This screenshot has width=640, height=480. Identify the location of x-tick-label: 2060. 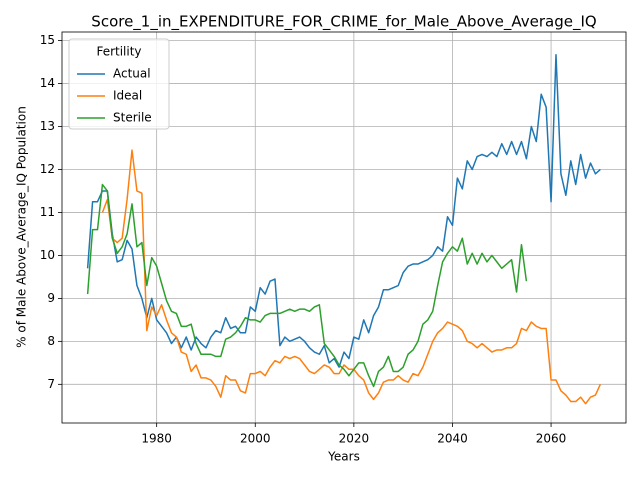
(551, 439).